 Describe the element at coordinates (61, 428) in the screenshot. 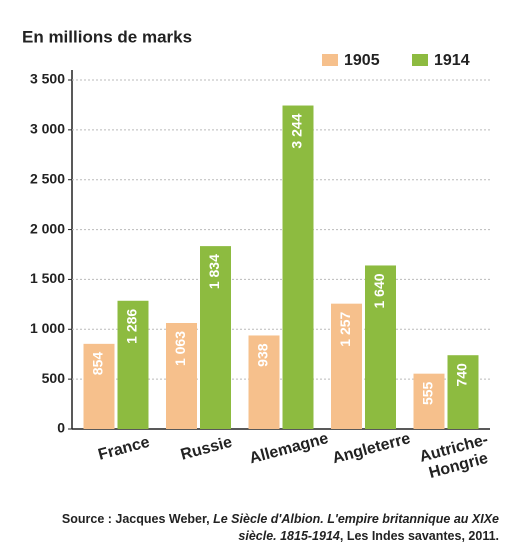

I see `y-tick-label: 0` at that location.